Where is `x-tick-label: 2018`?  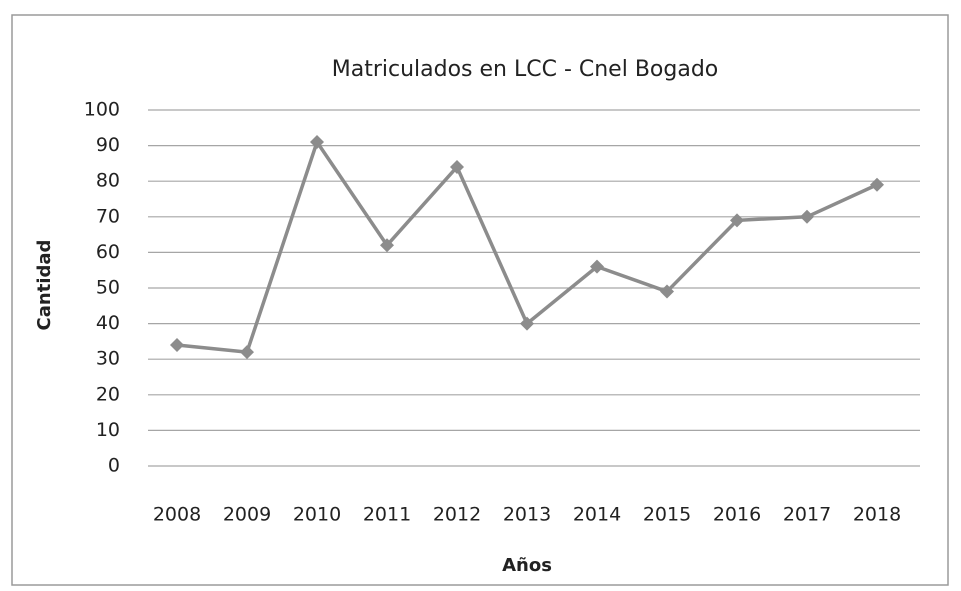 x-tick-label: 2018 is located at coordinates (877, 515).